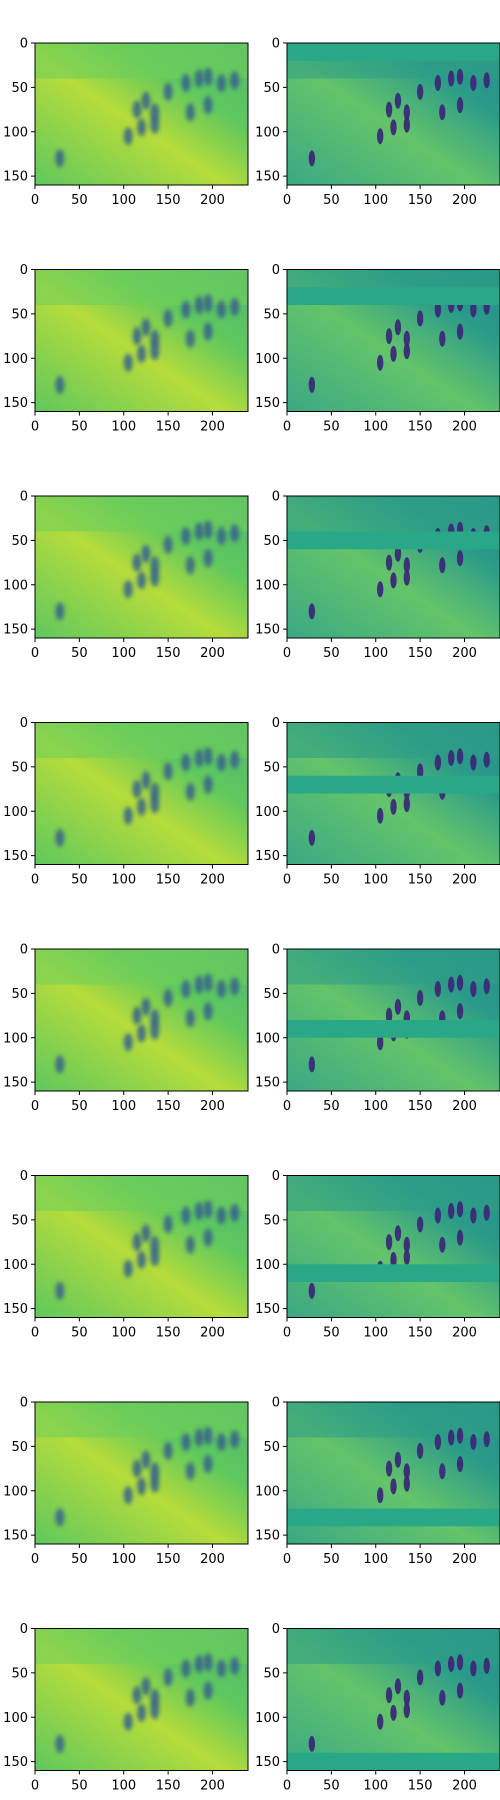  Describe the element at coordinates (126, 802) in the screenshot. I see `panel-r4-c1: 0 50 100 150 200 0 50 100 150` at that location.